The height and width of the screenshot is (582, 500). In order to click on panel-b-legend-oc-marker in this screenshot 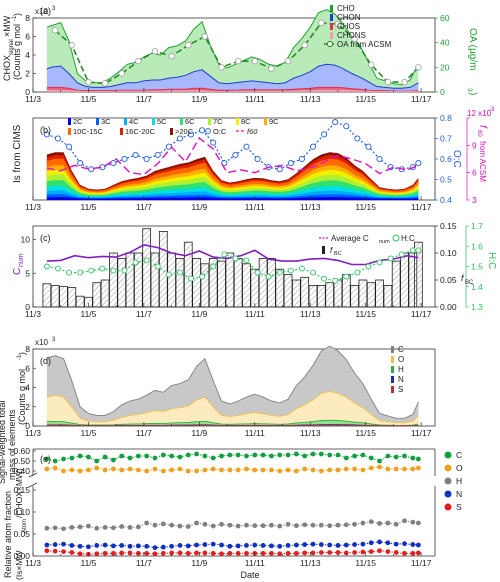, I will do `click(208, 131)`.